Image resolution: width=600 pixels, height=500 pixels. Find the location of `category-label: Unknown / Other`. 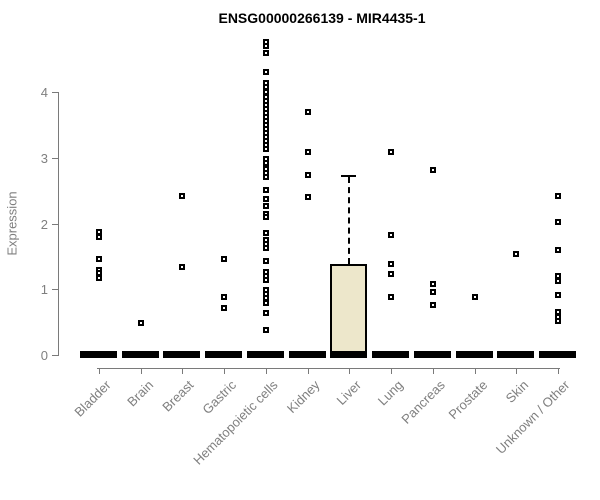

category-label: Unknown / Other is located at coordinates (533, 417).